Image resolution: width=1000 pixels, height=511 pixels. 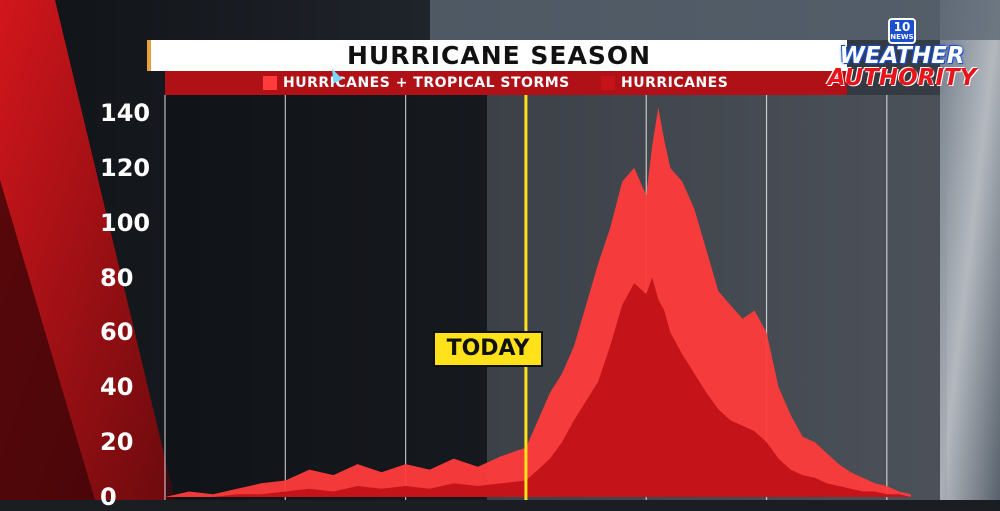 What do you see at coordinates (125, 113) in the screenshot?
I see `y-tick-label: 140` at bounding box center [125, 113].